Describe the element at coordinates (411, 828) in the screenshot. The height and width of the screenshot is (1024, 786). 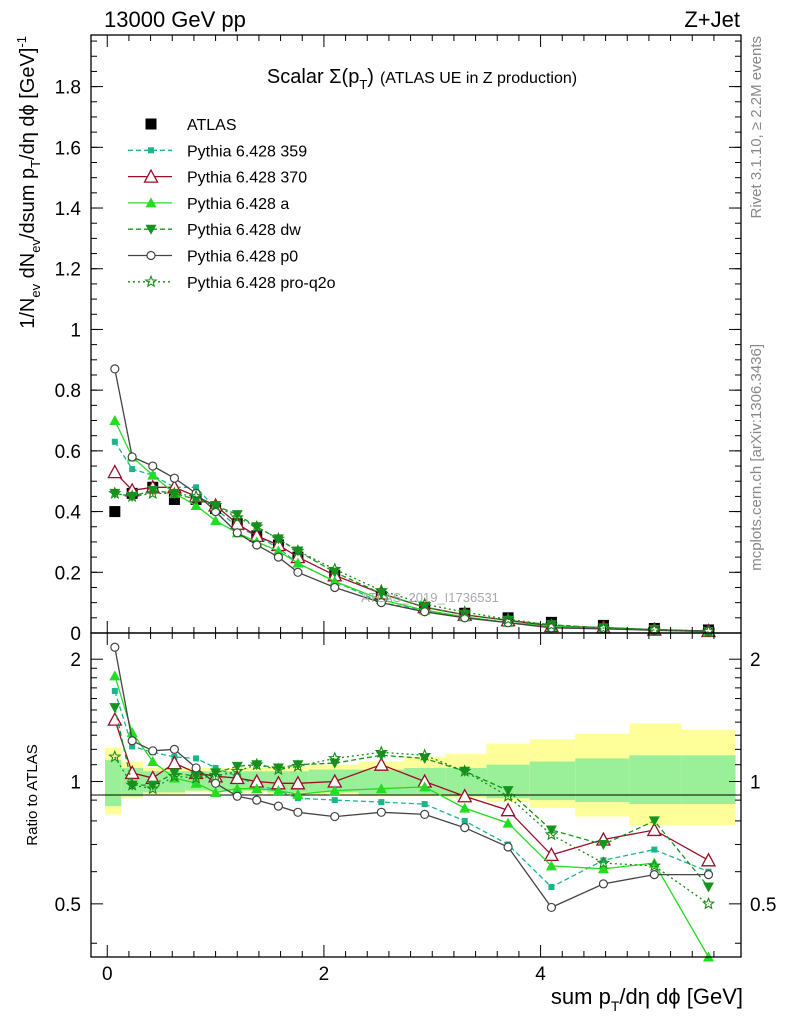
I see `series-line` at that location.